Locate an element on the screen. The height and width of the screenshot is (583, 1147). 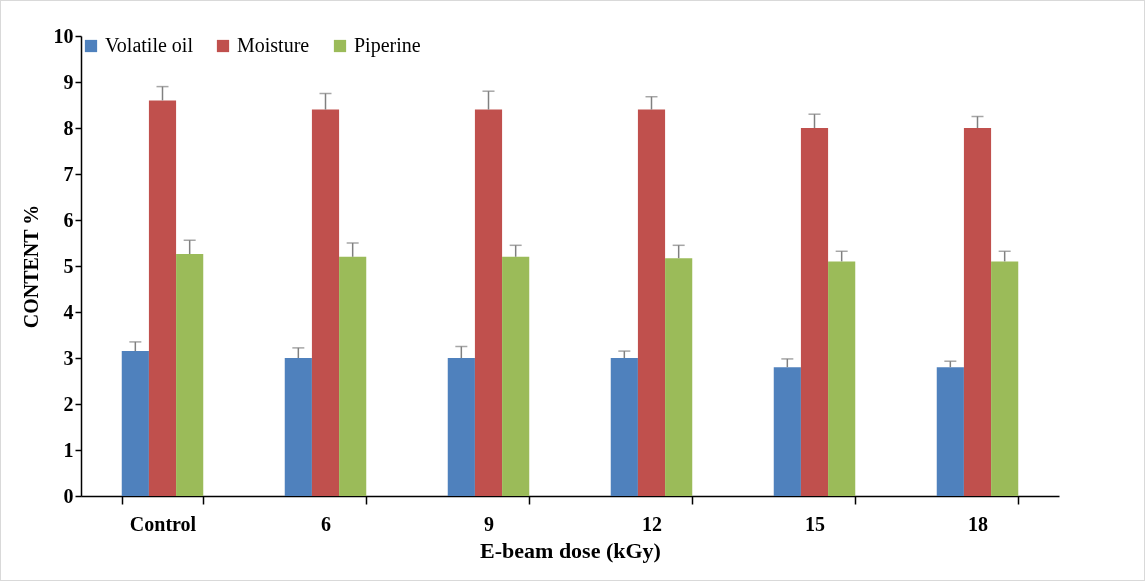
y-tick-label: 7 is located at coordinates (68, 173).